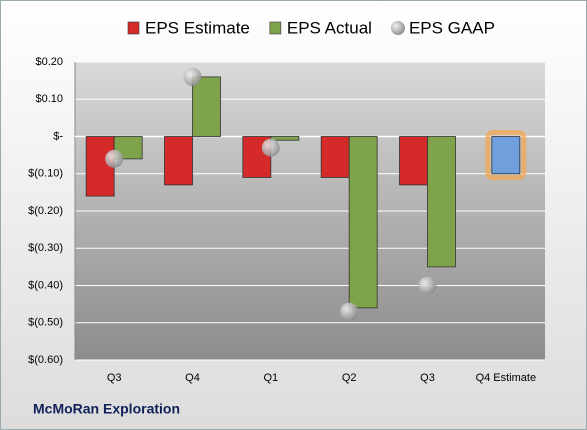 This screenshot has width=587, height=430. Describe the element at coordinates (45, 174) in the screenshot. I see `y-tick-label: $(0.10)` at that location.